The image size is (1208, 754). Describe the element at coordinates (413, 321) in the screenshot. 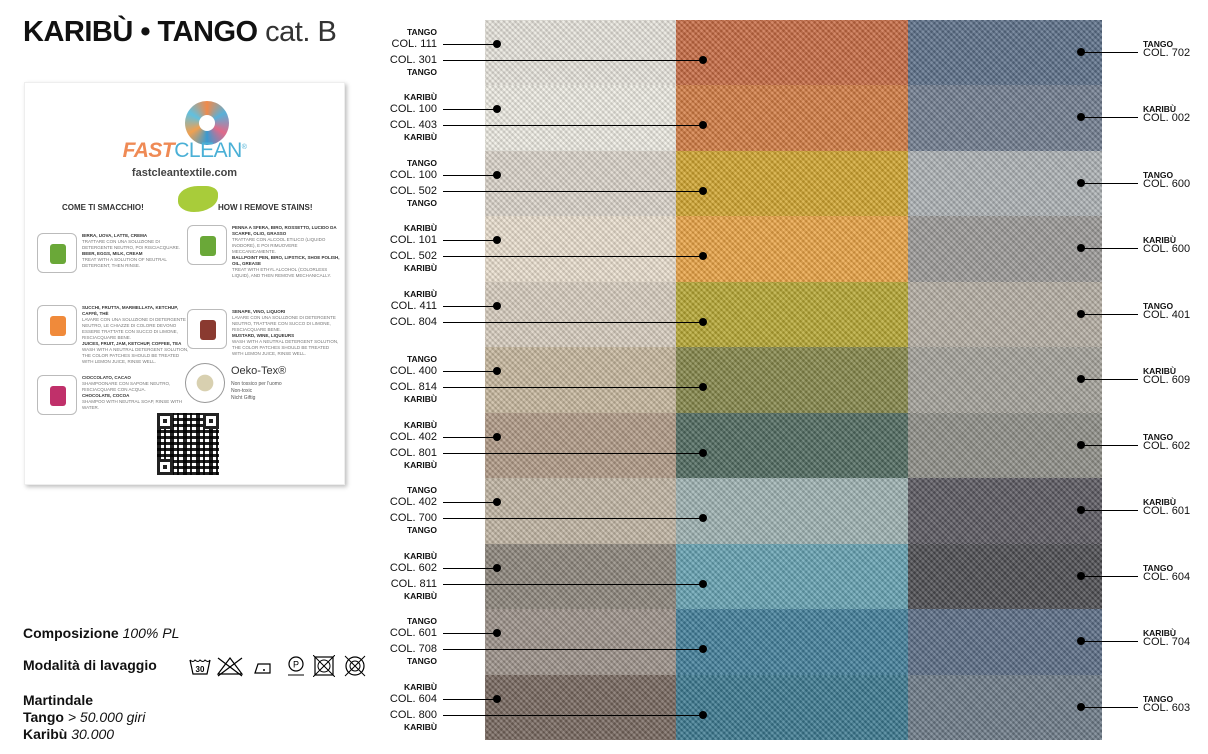

I see `swatch-code: COL. 804` at that location.